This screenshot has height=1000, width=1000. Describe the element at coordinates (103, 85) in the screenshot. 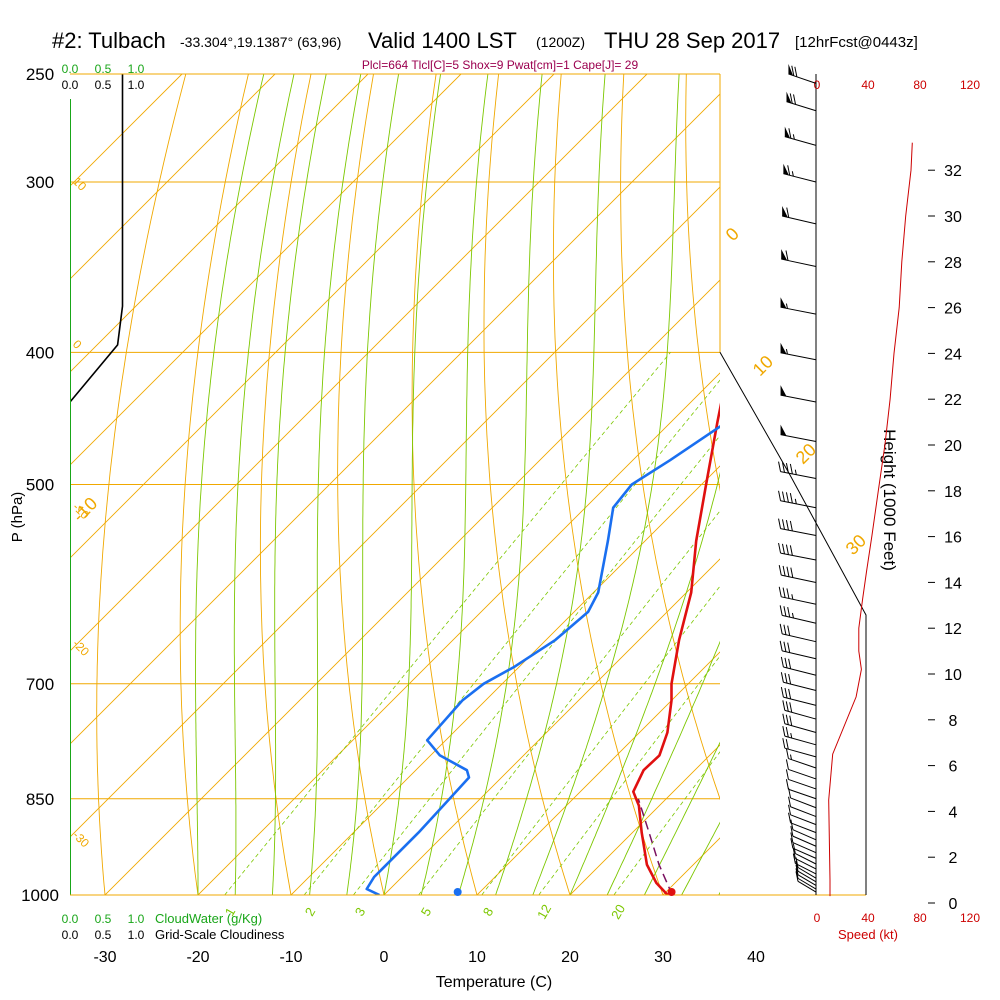

I see `cloud-scale-label: 0.5` at that location.